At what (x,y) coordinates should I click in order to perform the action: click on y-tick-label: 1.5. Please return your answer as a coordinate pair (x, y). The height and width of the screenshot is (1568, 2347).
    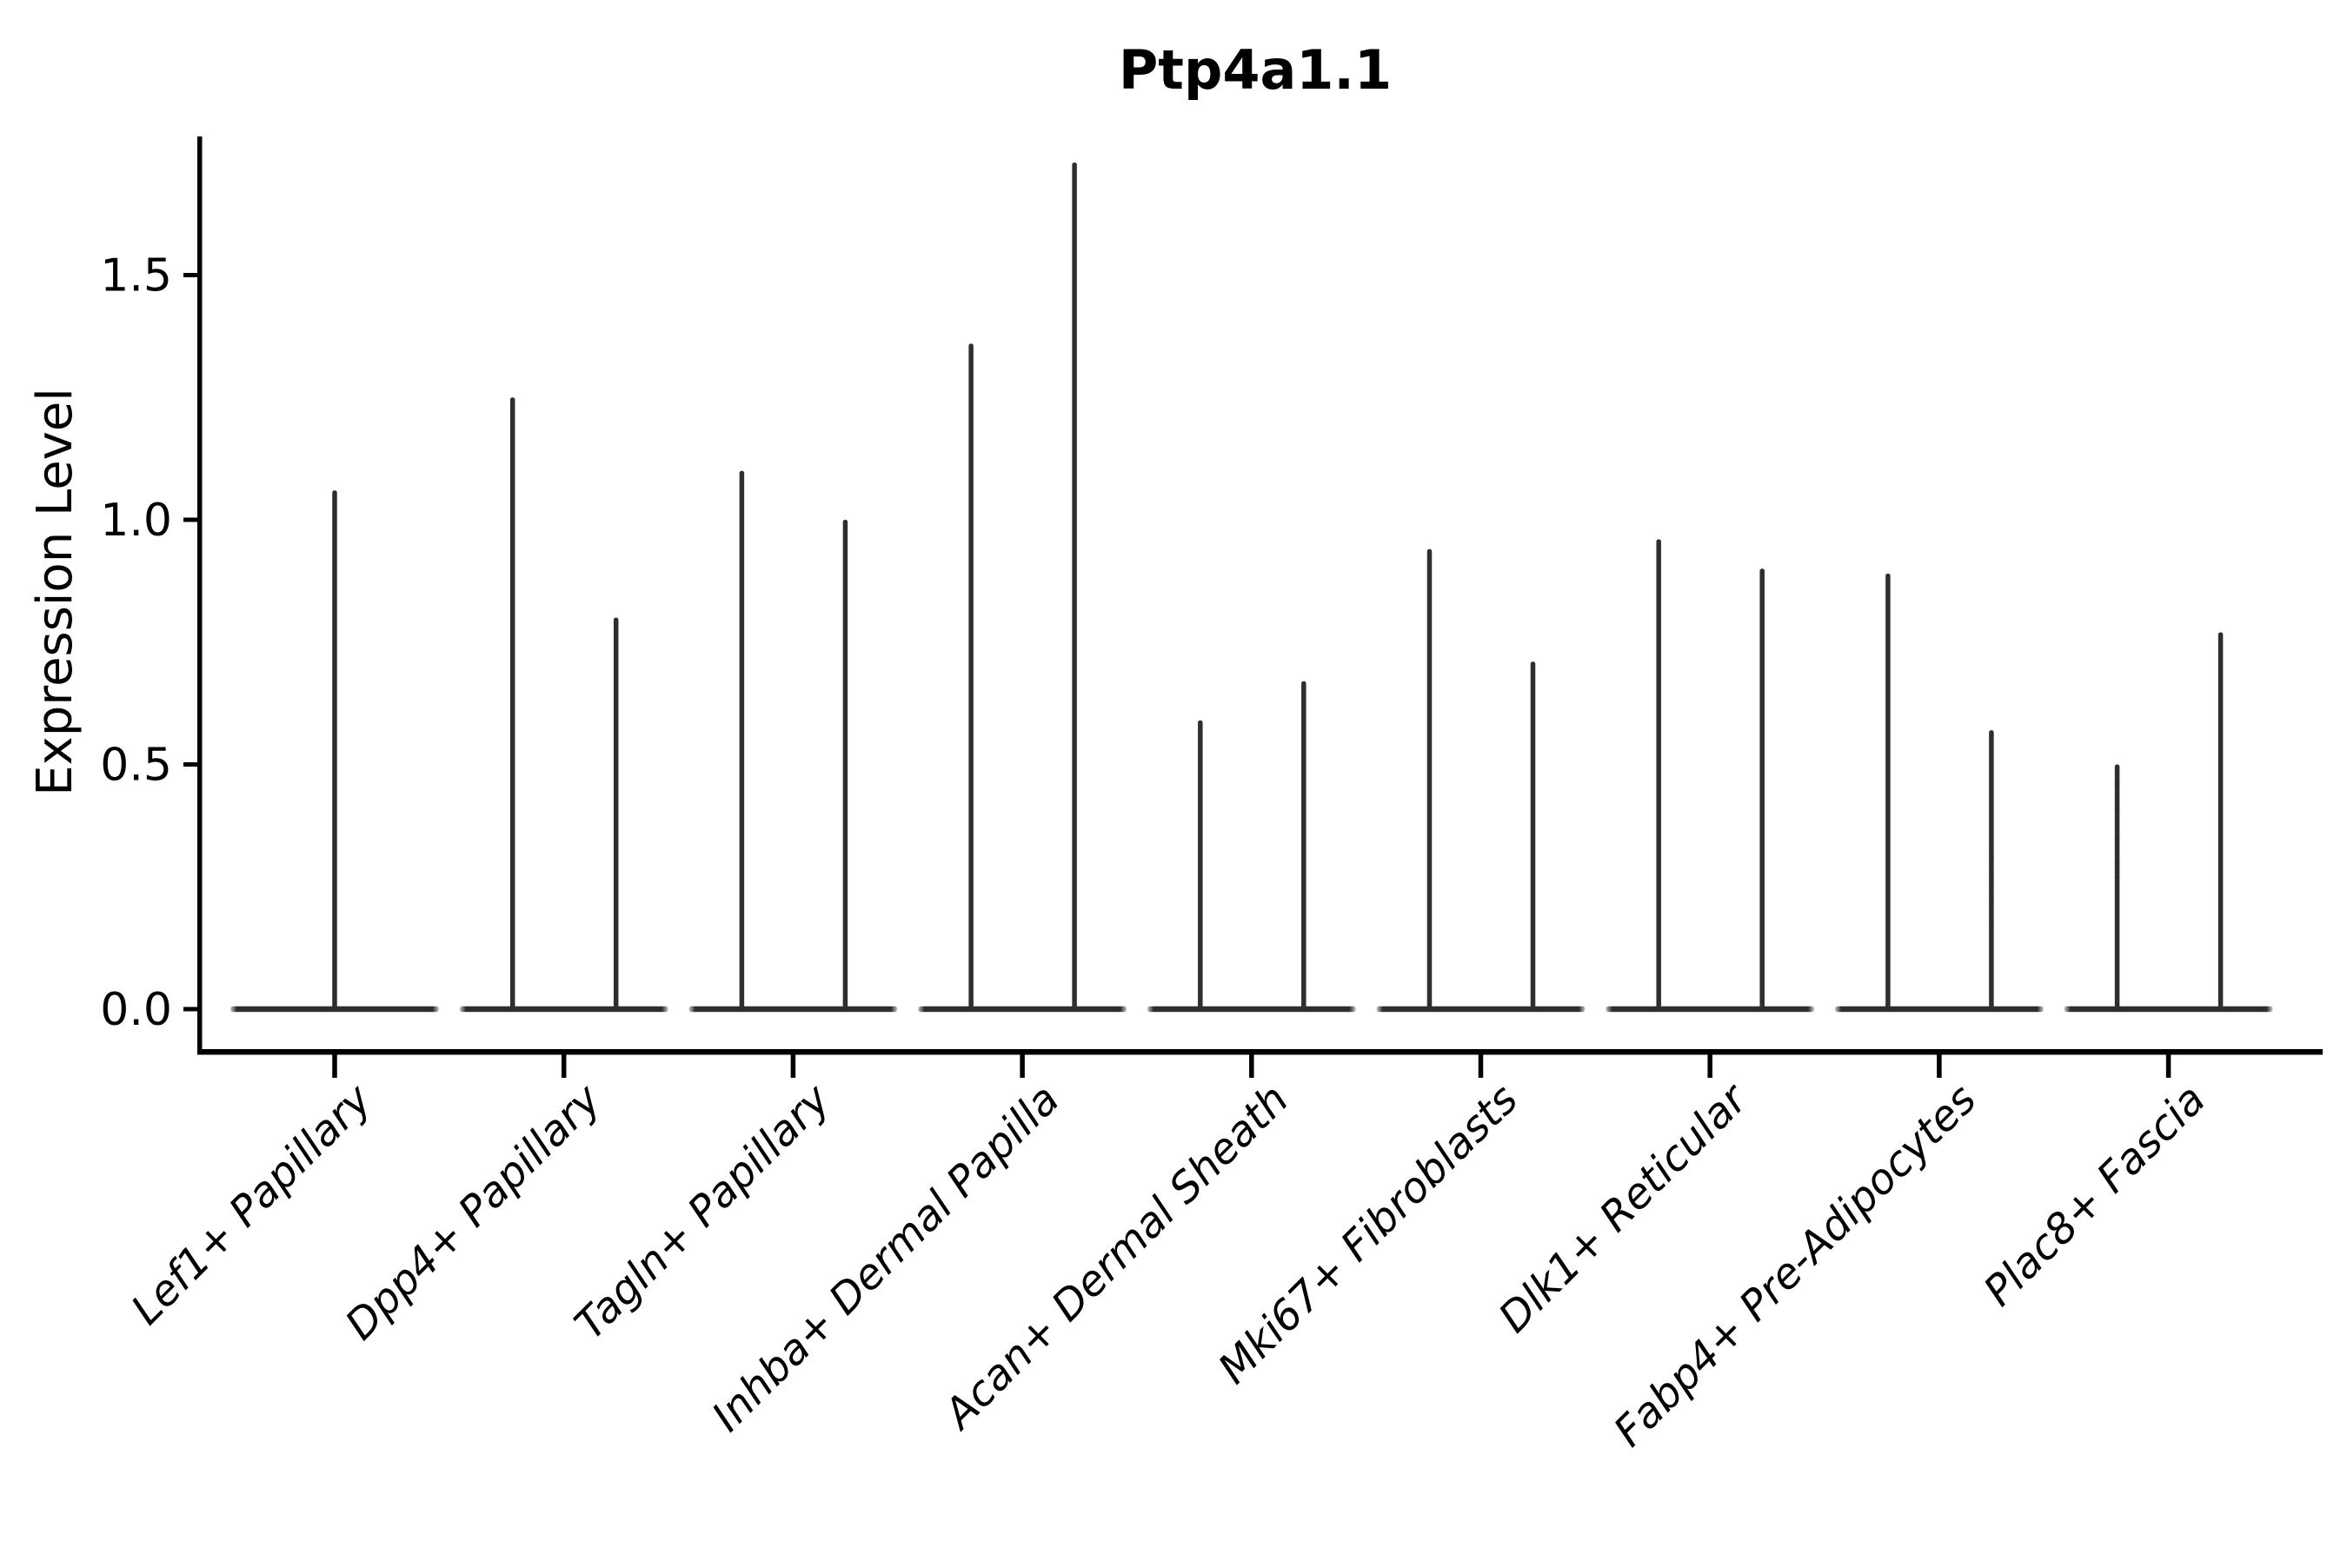
    Looking at the image, I should click on (136, 276).